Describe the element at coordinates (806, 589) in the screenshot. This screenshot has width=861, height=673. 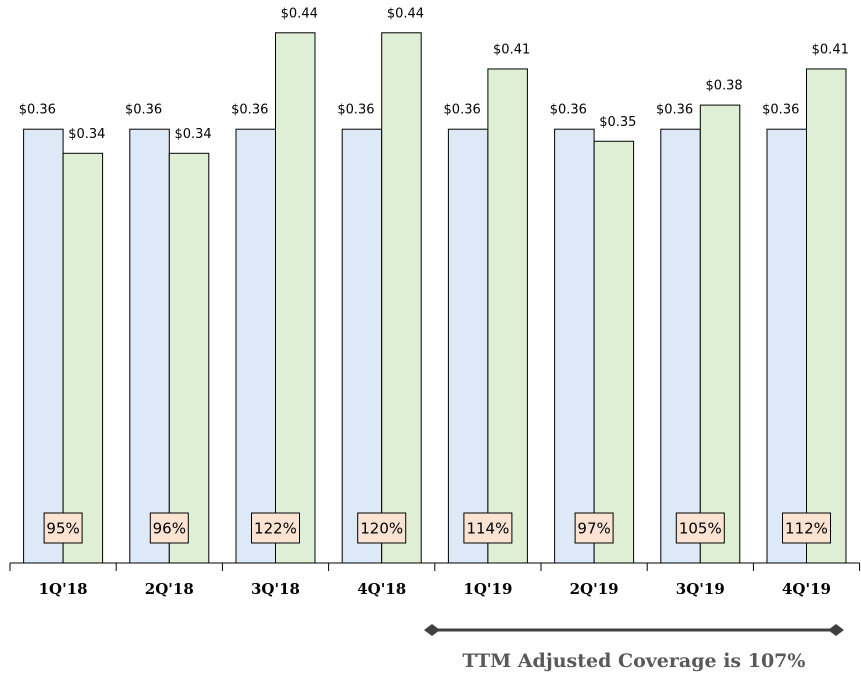
I see `x-tick-label: 4Q'19` at that location.